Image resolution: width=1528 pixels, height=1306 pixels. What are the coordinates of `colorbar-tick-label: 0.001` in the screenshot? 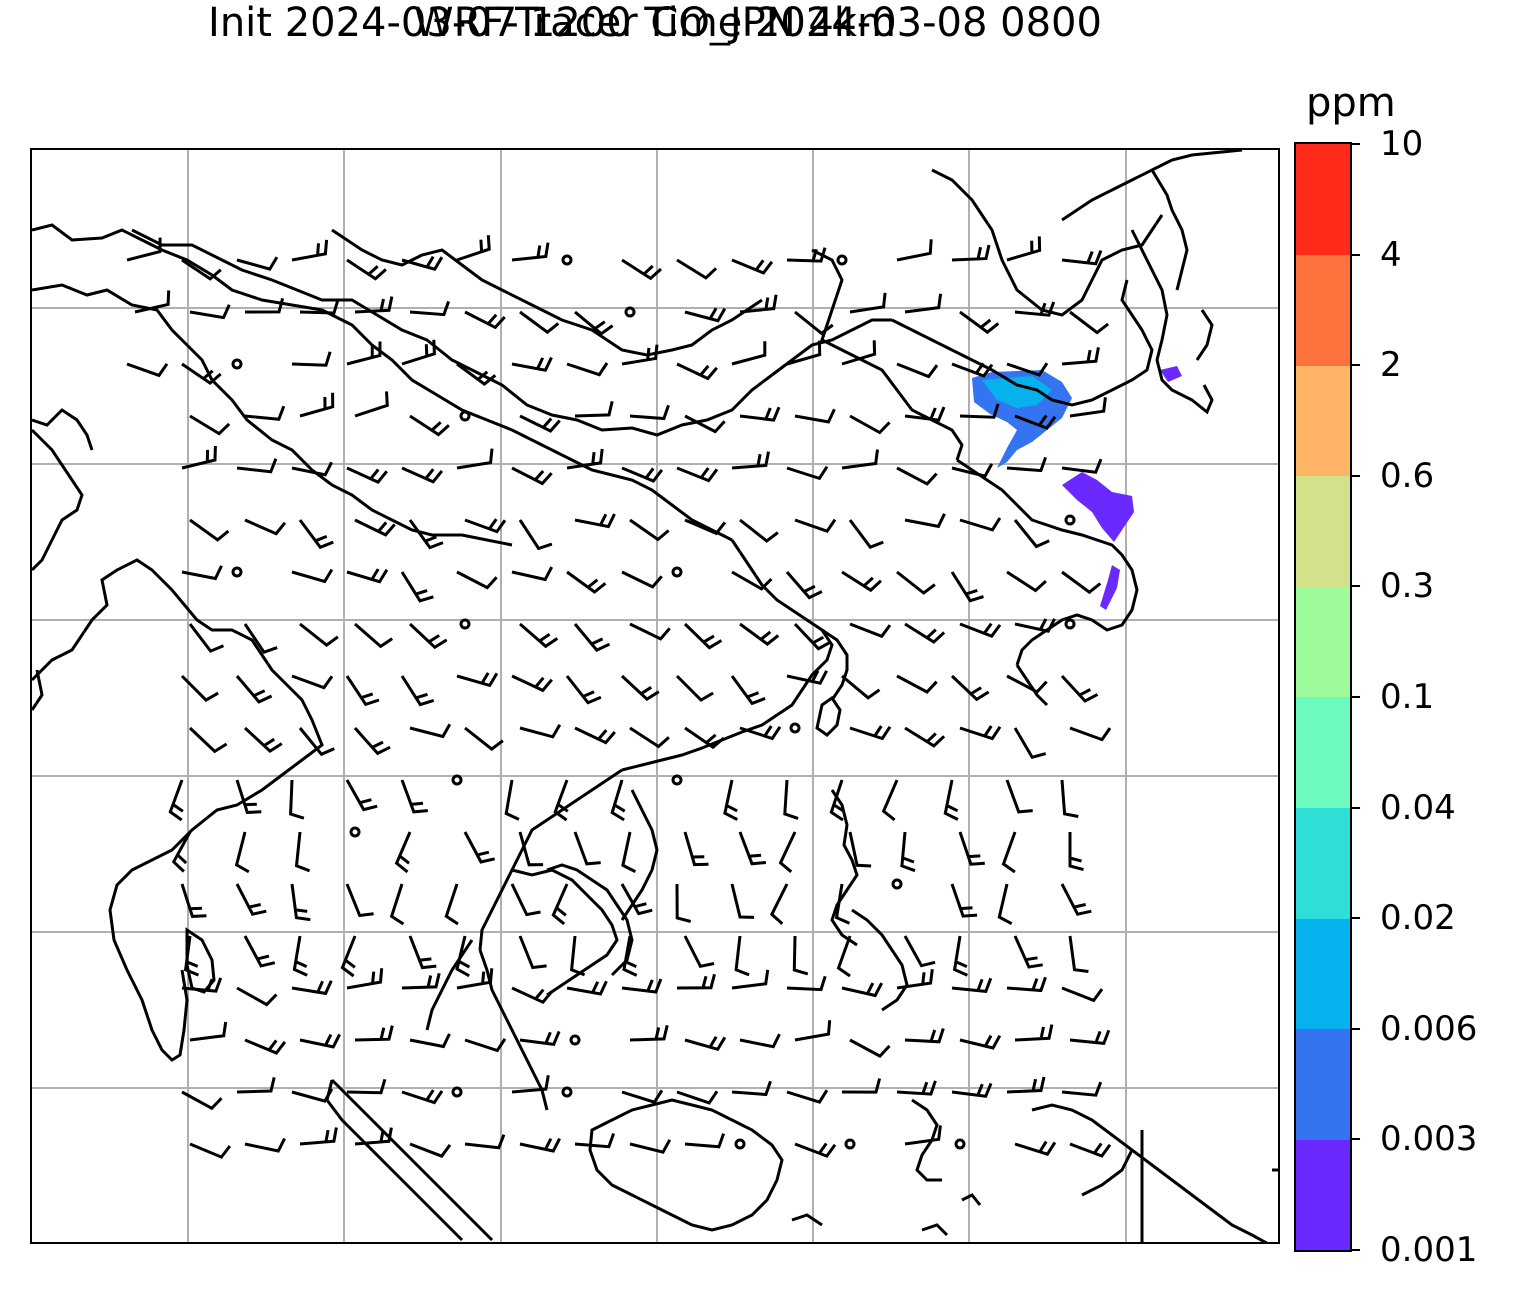 It's located at (1429, 1250).